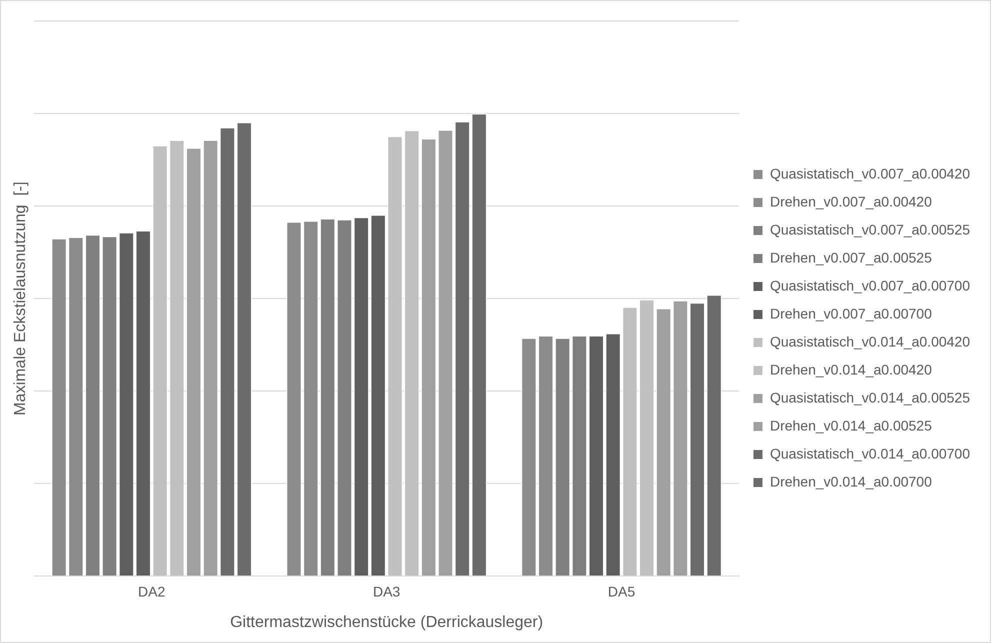 The image size is (991, 643). Describe the element at coordinates (387, 622) in the screenshot. I see `x-axis-title: Gittermastzwischenstücke (Derrickausleger)` at that location.